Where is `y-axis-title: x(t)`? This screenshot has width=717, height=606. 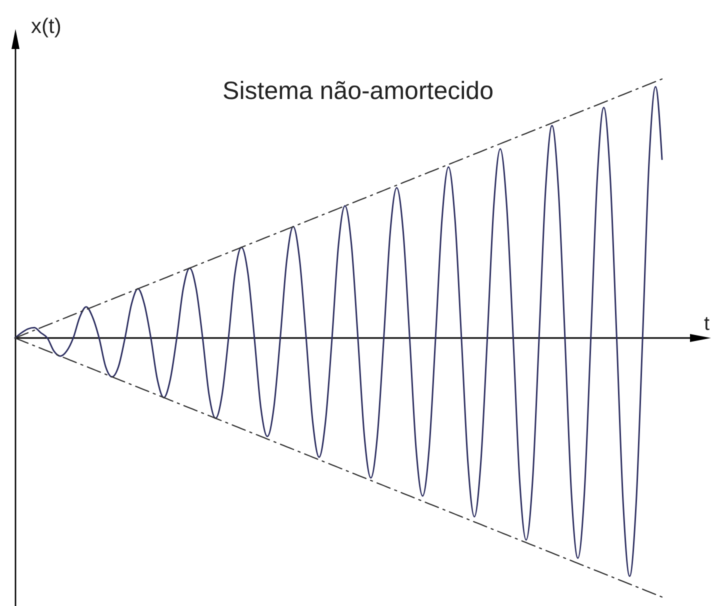 y-axis-title: x(t) is located at coordinates (46, 26).